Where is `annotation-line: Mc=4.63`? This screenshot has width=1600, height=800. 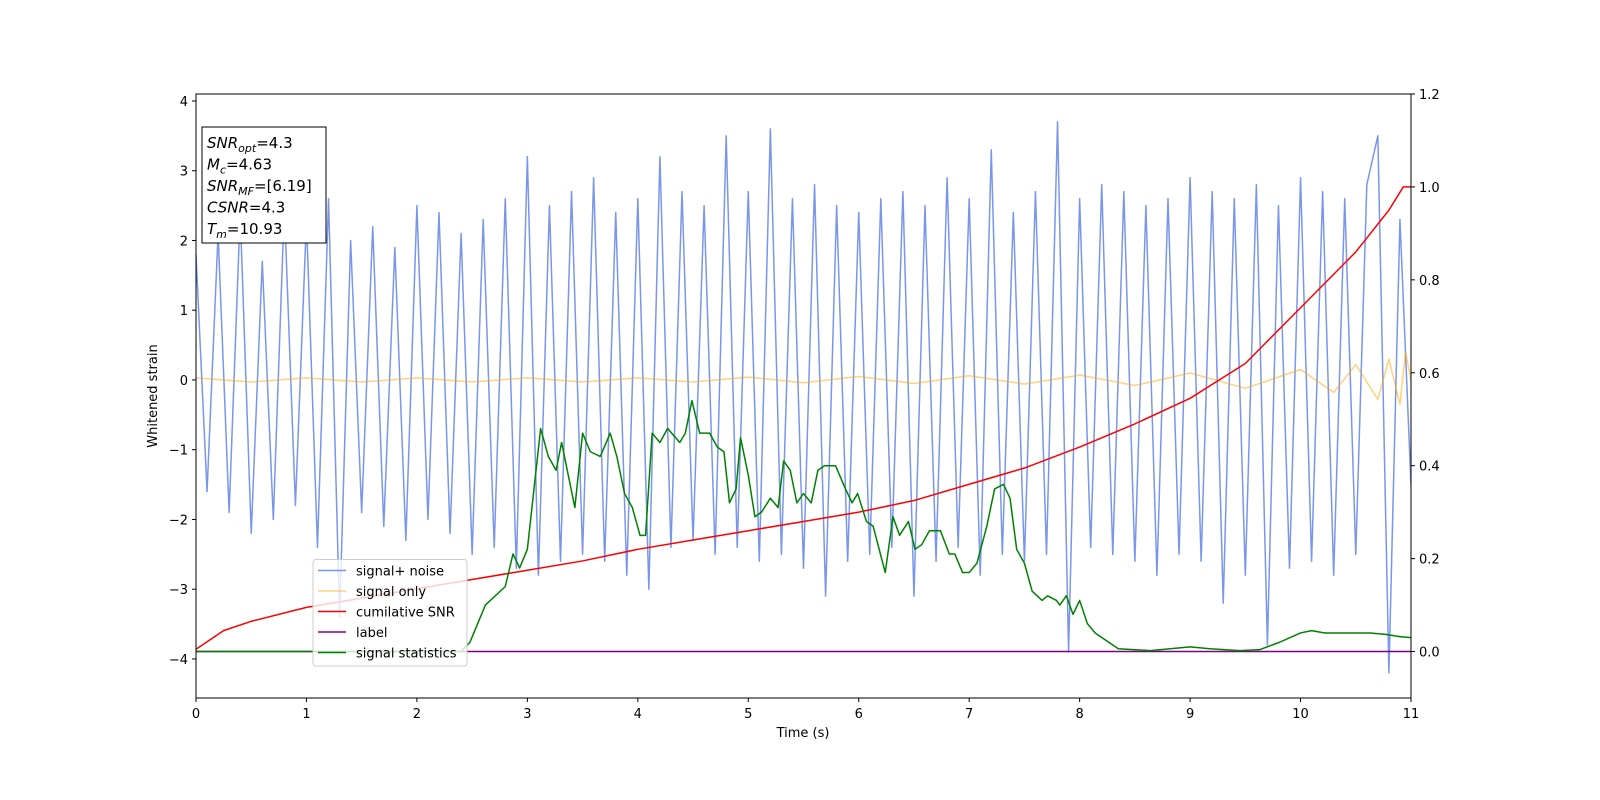 annotation-line: Mc=4.63 is located at coordinates (239, 166).